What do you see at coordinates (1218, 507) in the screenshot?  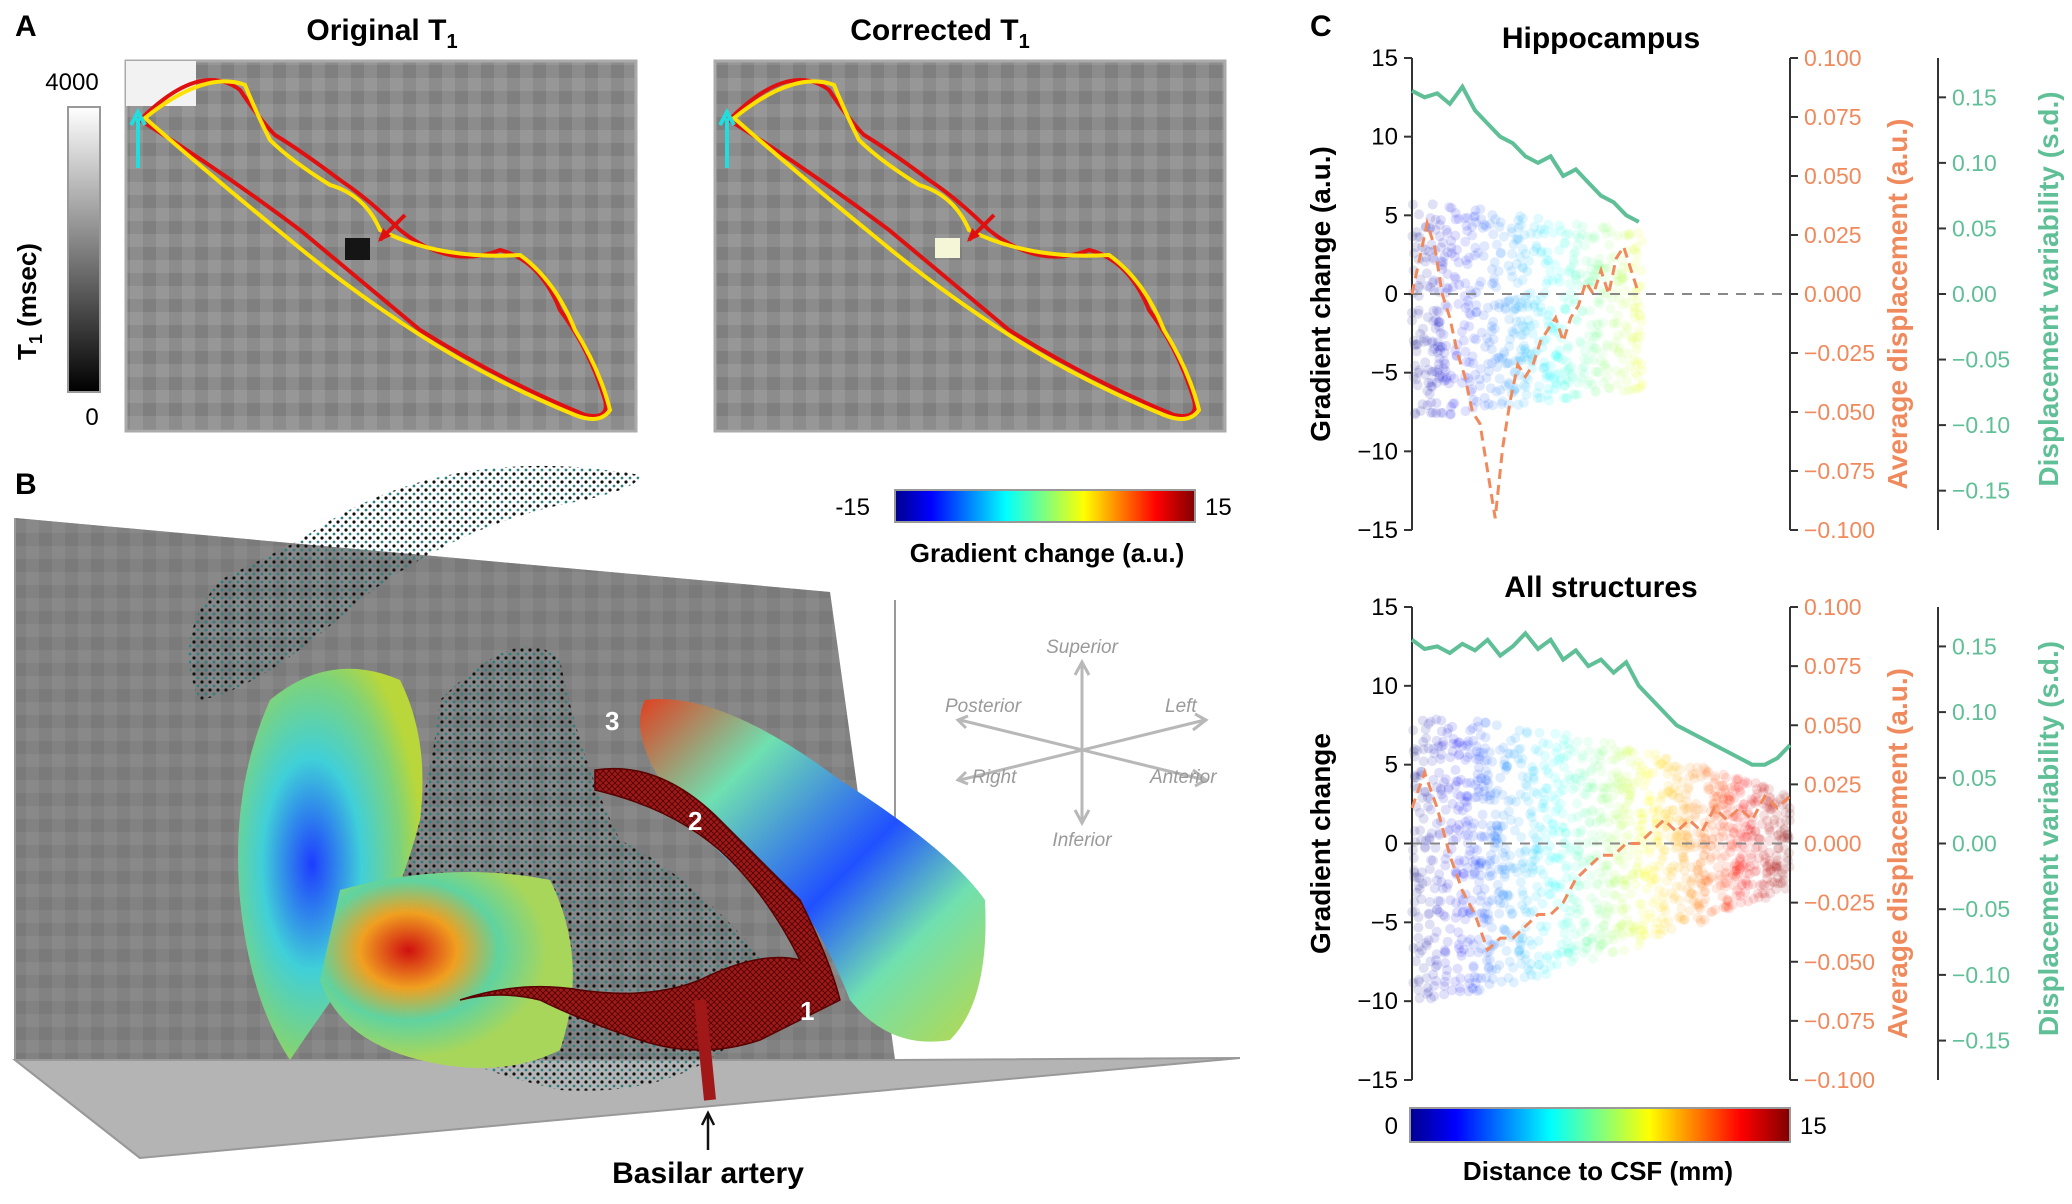 I see `gradient-colorbar-max: 15` at bounding box center [1218, 507].